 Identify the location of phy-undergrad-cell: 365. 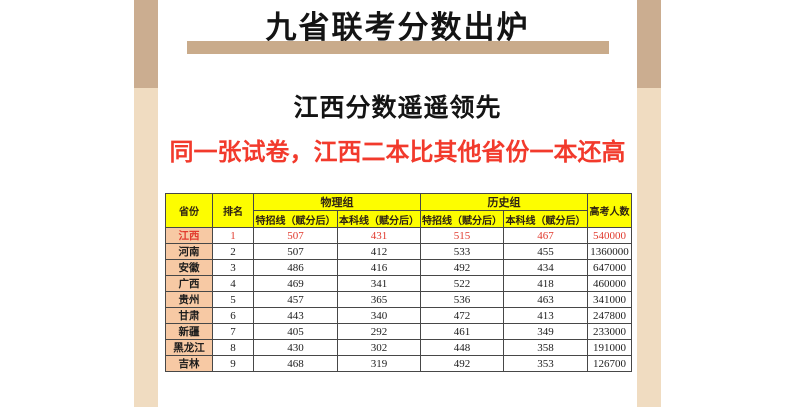
(379, 299).